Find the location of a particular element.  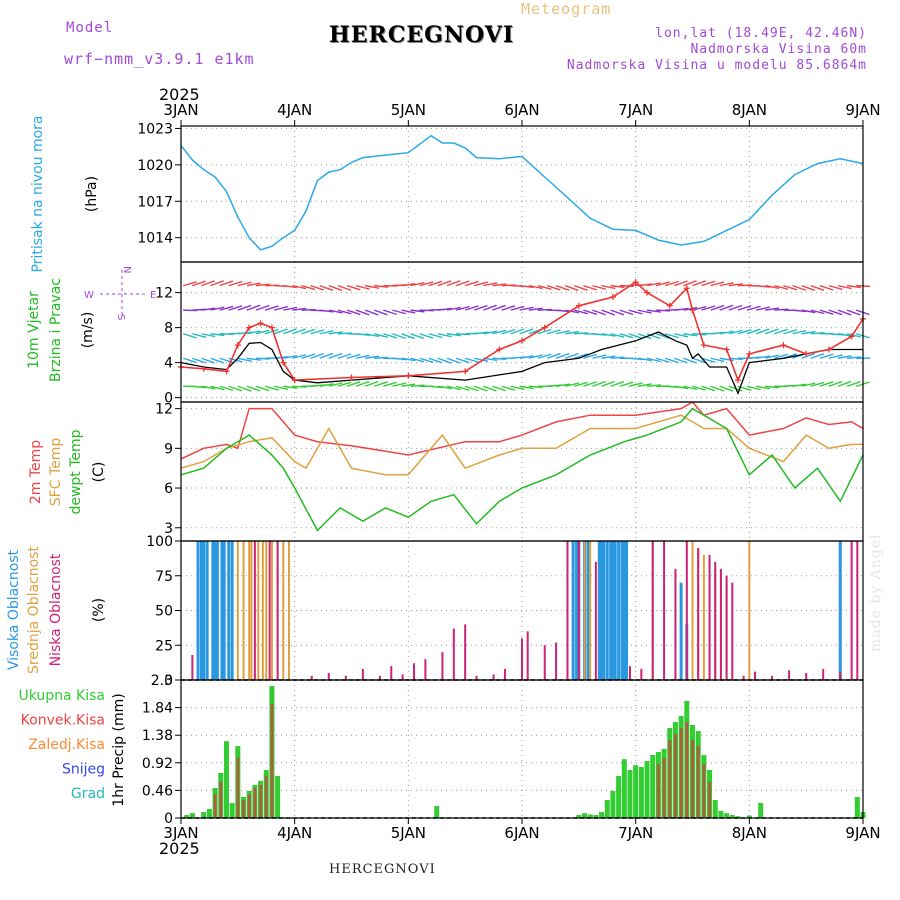

pressure-ylabel: Pritisak na nivou mora is located at coordinates (38, 193).